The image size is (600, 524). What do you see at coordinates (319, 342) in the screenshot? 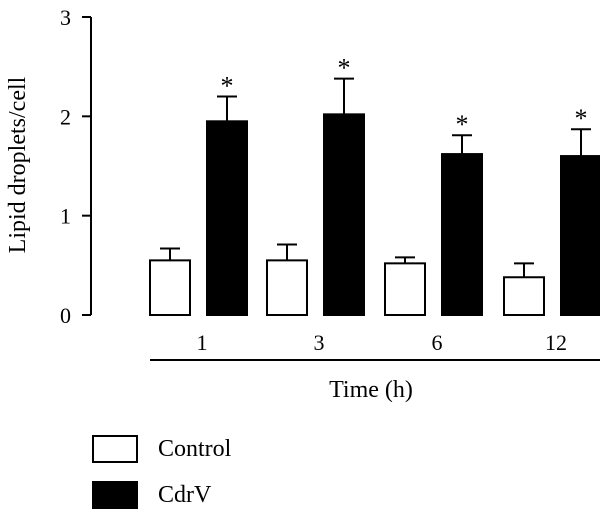
I see `x-tick-label: 3` at bounding box center [319, 342].